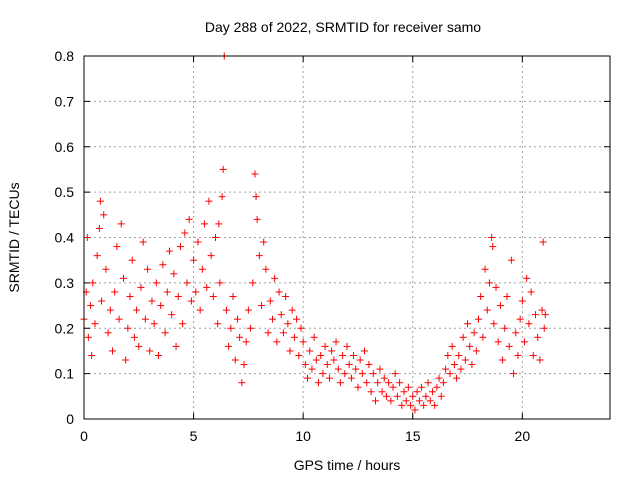  What do you see at coordinates (65, 147) in the screenshot?
I see `y-tick-label: 0.6` at bounding box center [65, 147].